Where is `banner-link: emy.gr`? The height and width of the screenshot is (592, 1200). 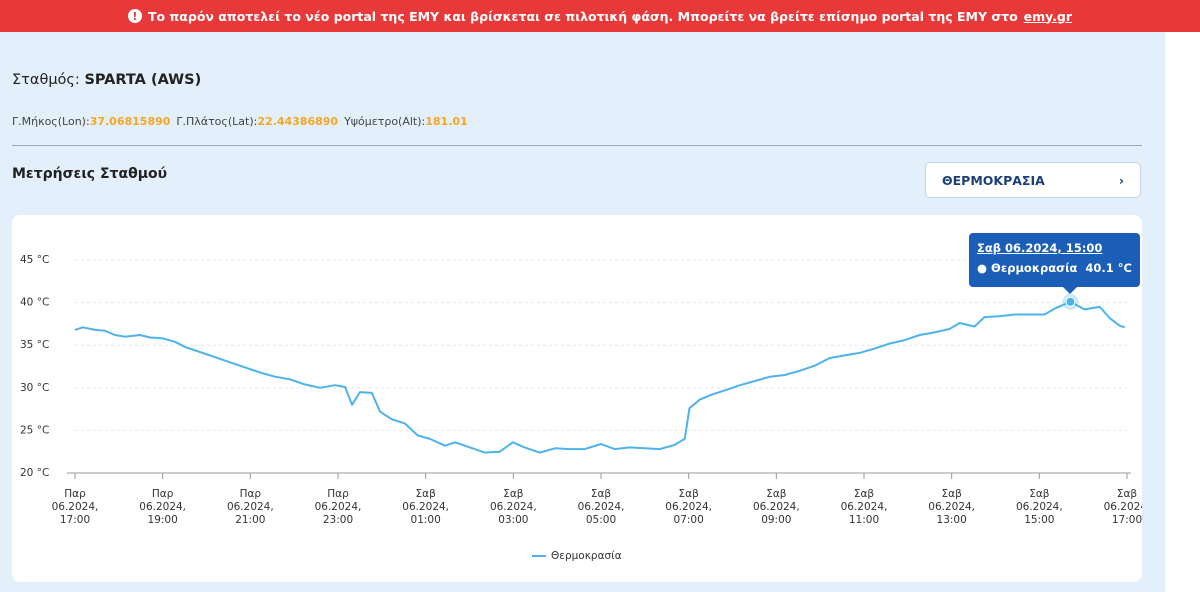
banner-link: emy.gr is located at coordinates (1048, 16).